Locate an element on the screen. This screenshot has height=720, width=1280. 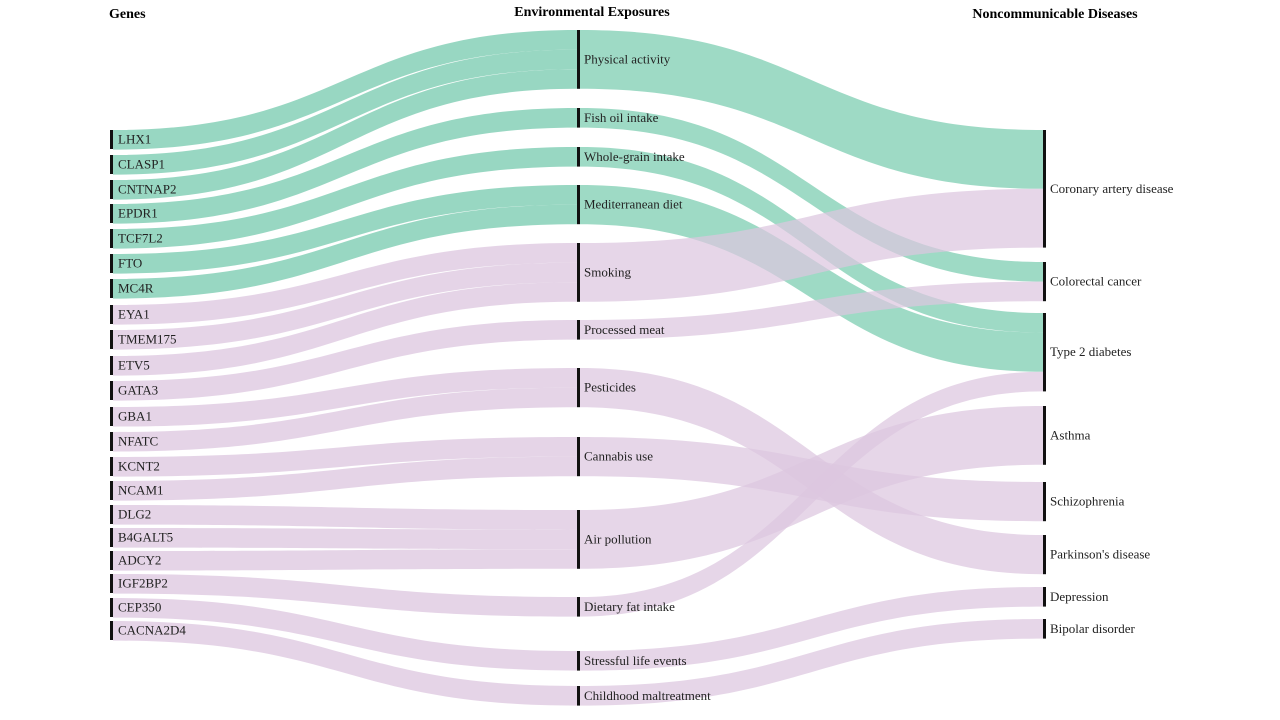
exposure-label: Processed meat is located at coordinates (624, 329).